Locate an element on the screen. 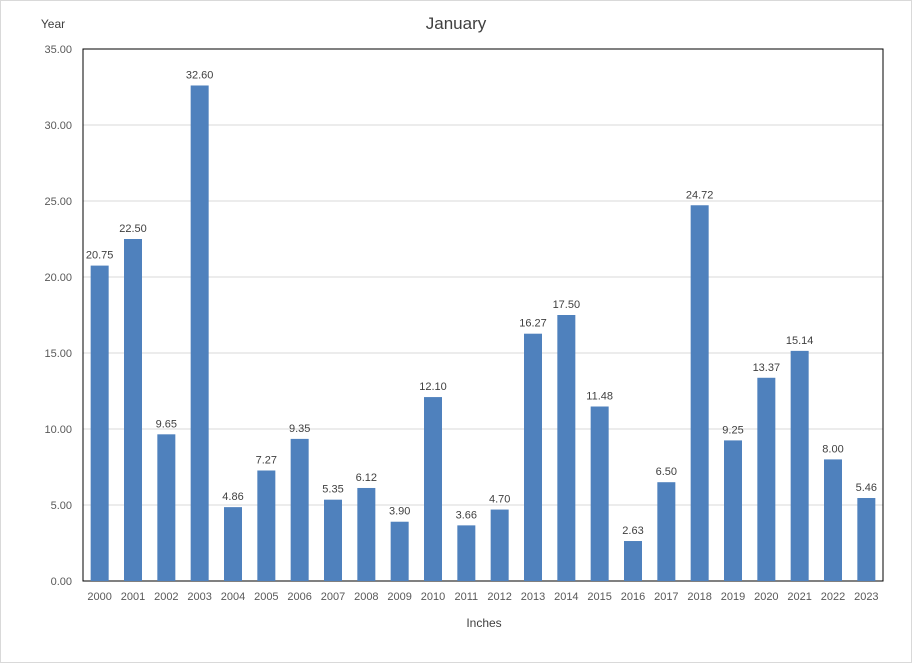 This screenshot has width=912, height=664. x-tick-label: 2020 is located at coordinates (766, 597).